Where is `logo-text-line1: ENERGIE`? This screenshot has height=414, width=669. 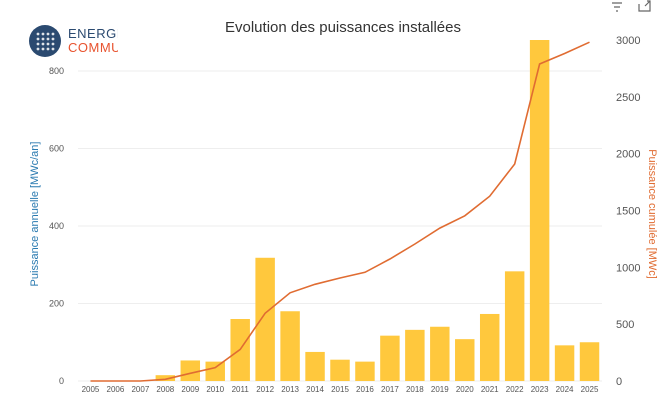 logo-text-line1: ENERGIE is located at coordinates (93, 33).